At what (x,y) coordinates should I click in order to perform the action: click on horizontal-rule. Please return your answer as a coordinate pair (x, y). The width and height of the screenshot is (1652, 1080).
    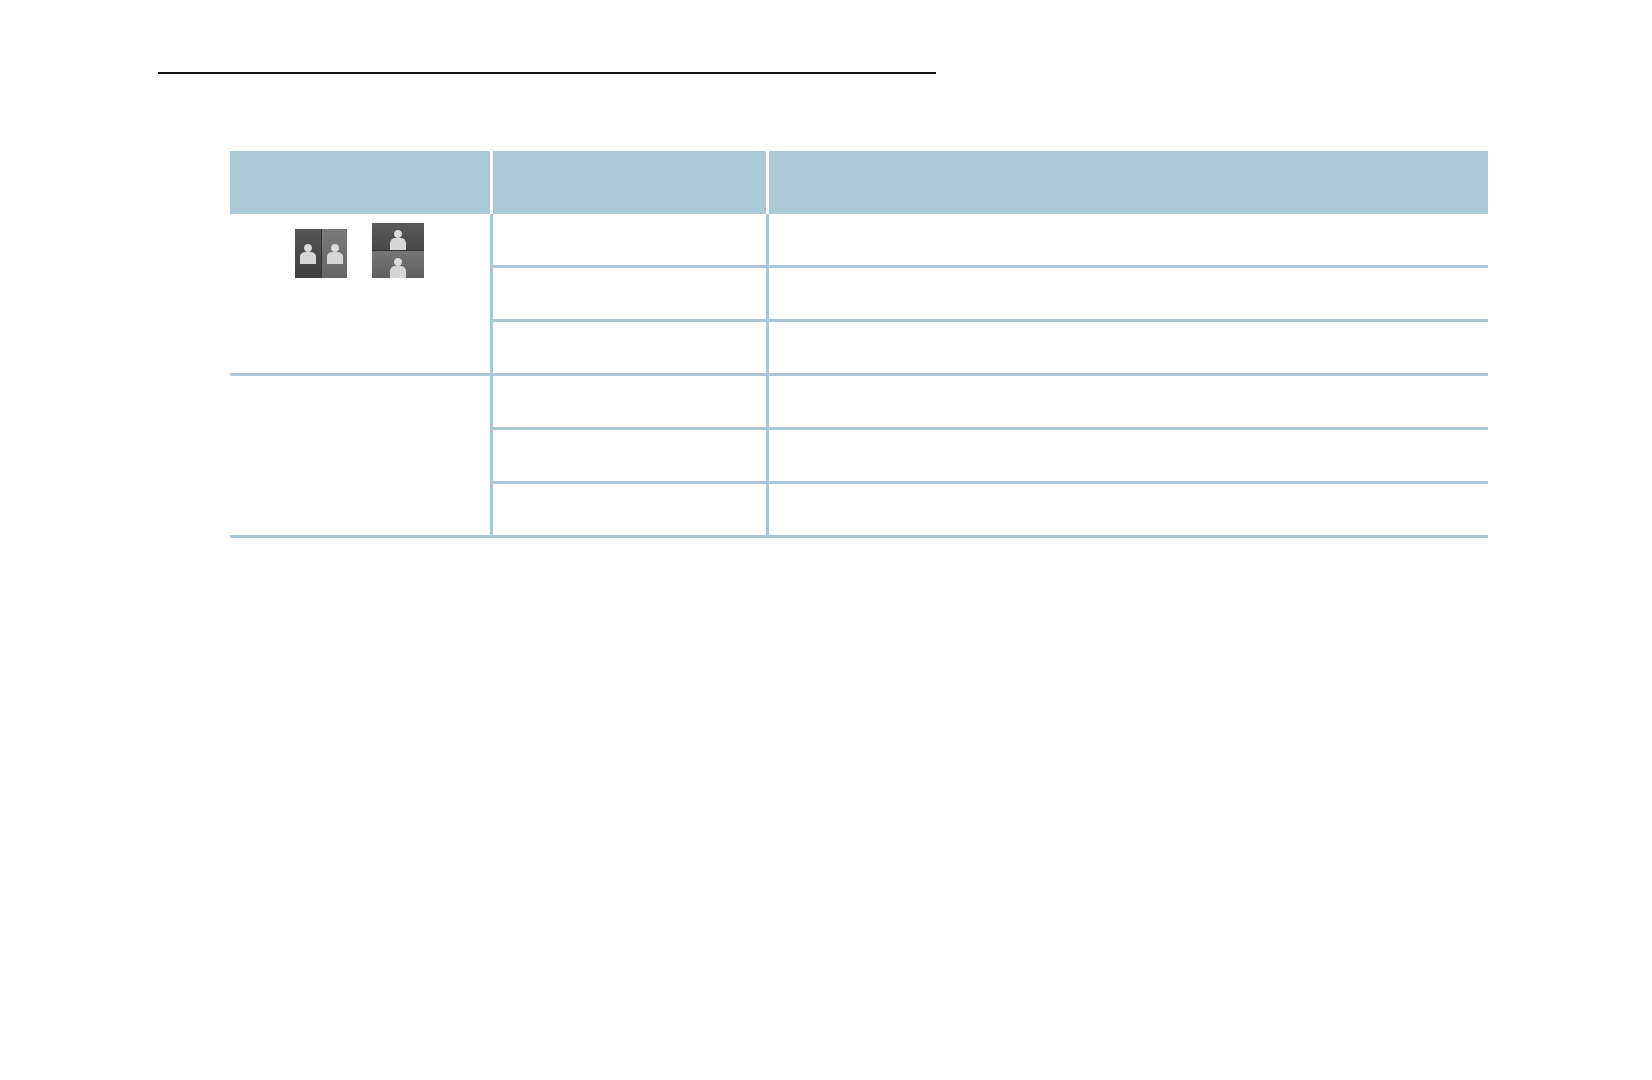
    Looking at the image, I should click on (547, 73).